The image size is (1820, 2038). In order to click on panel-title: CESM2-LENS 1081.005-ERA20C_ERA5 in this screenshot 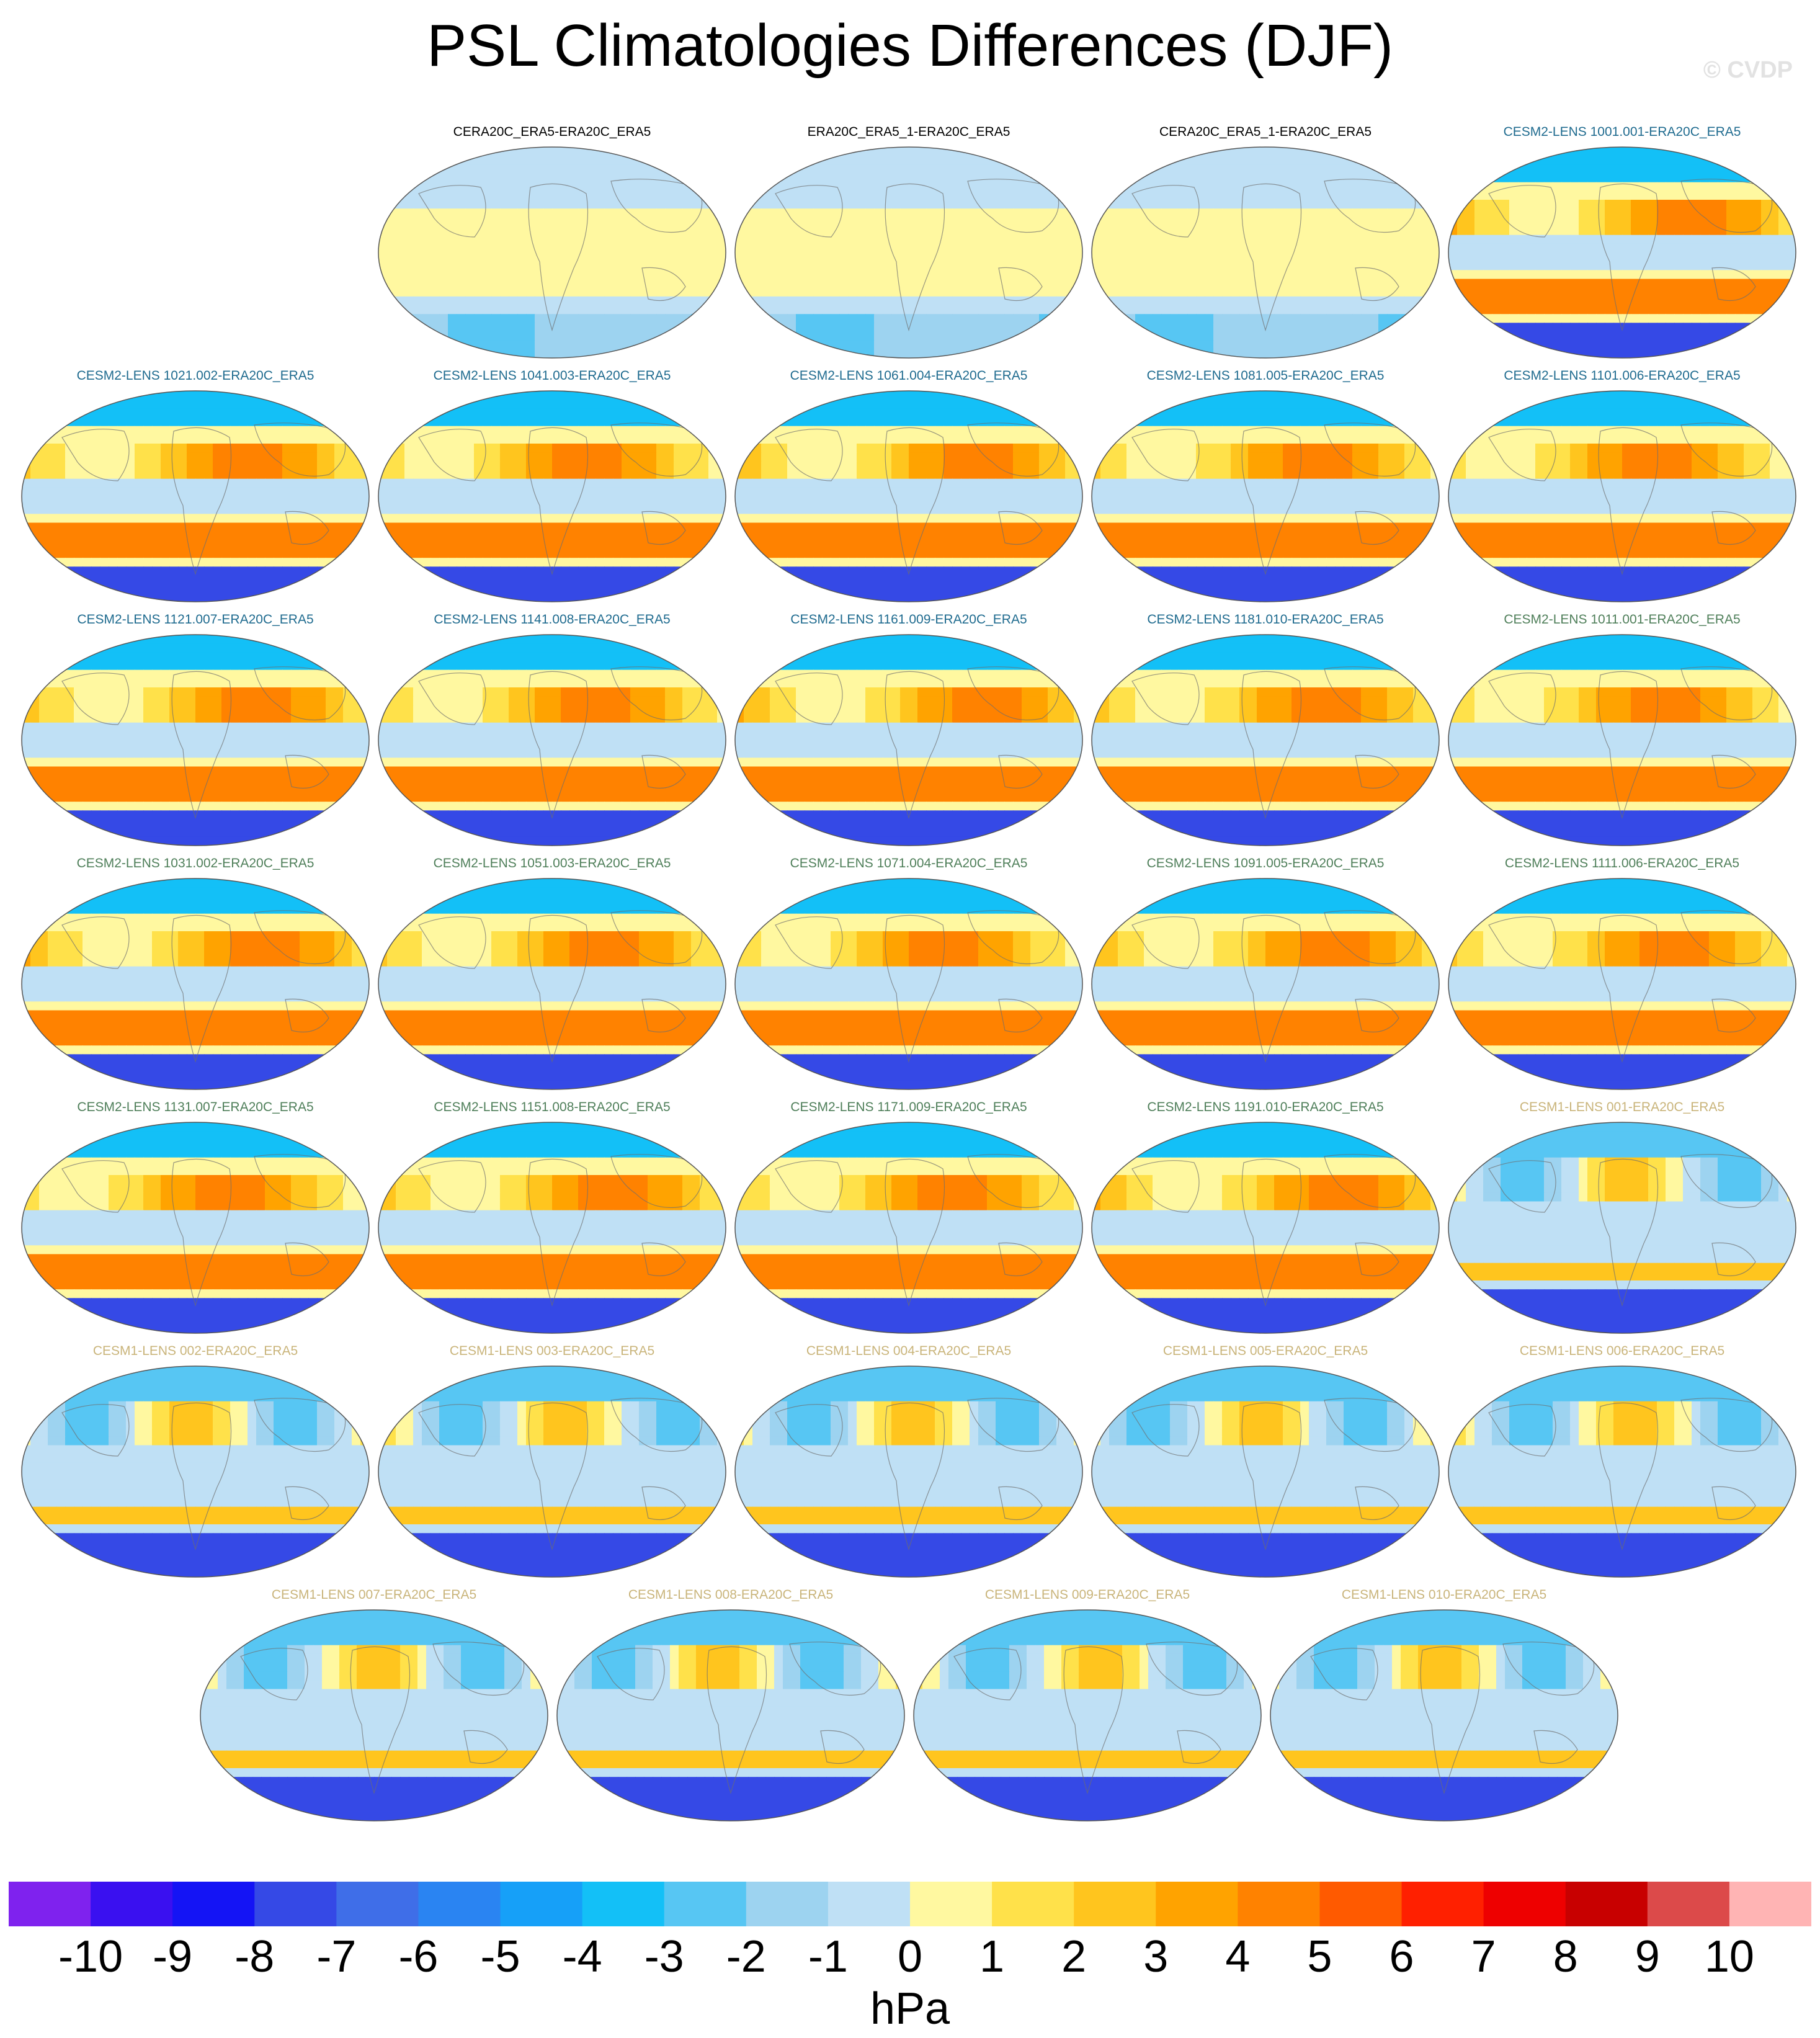, I will do `click(1265, 376)`.